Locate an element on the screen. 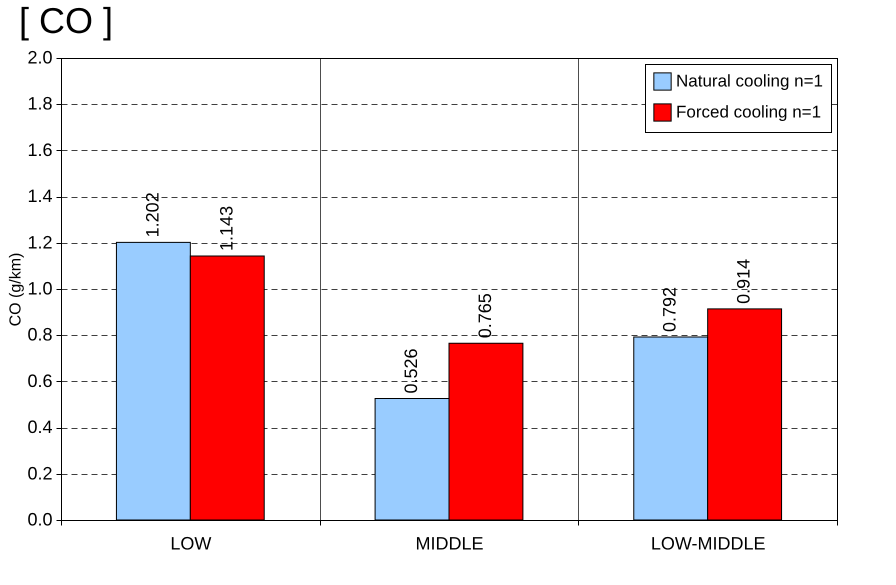 This screenshot has width=896, height=585. data-label: 1.202 is located at coordinates (152, 215).